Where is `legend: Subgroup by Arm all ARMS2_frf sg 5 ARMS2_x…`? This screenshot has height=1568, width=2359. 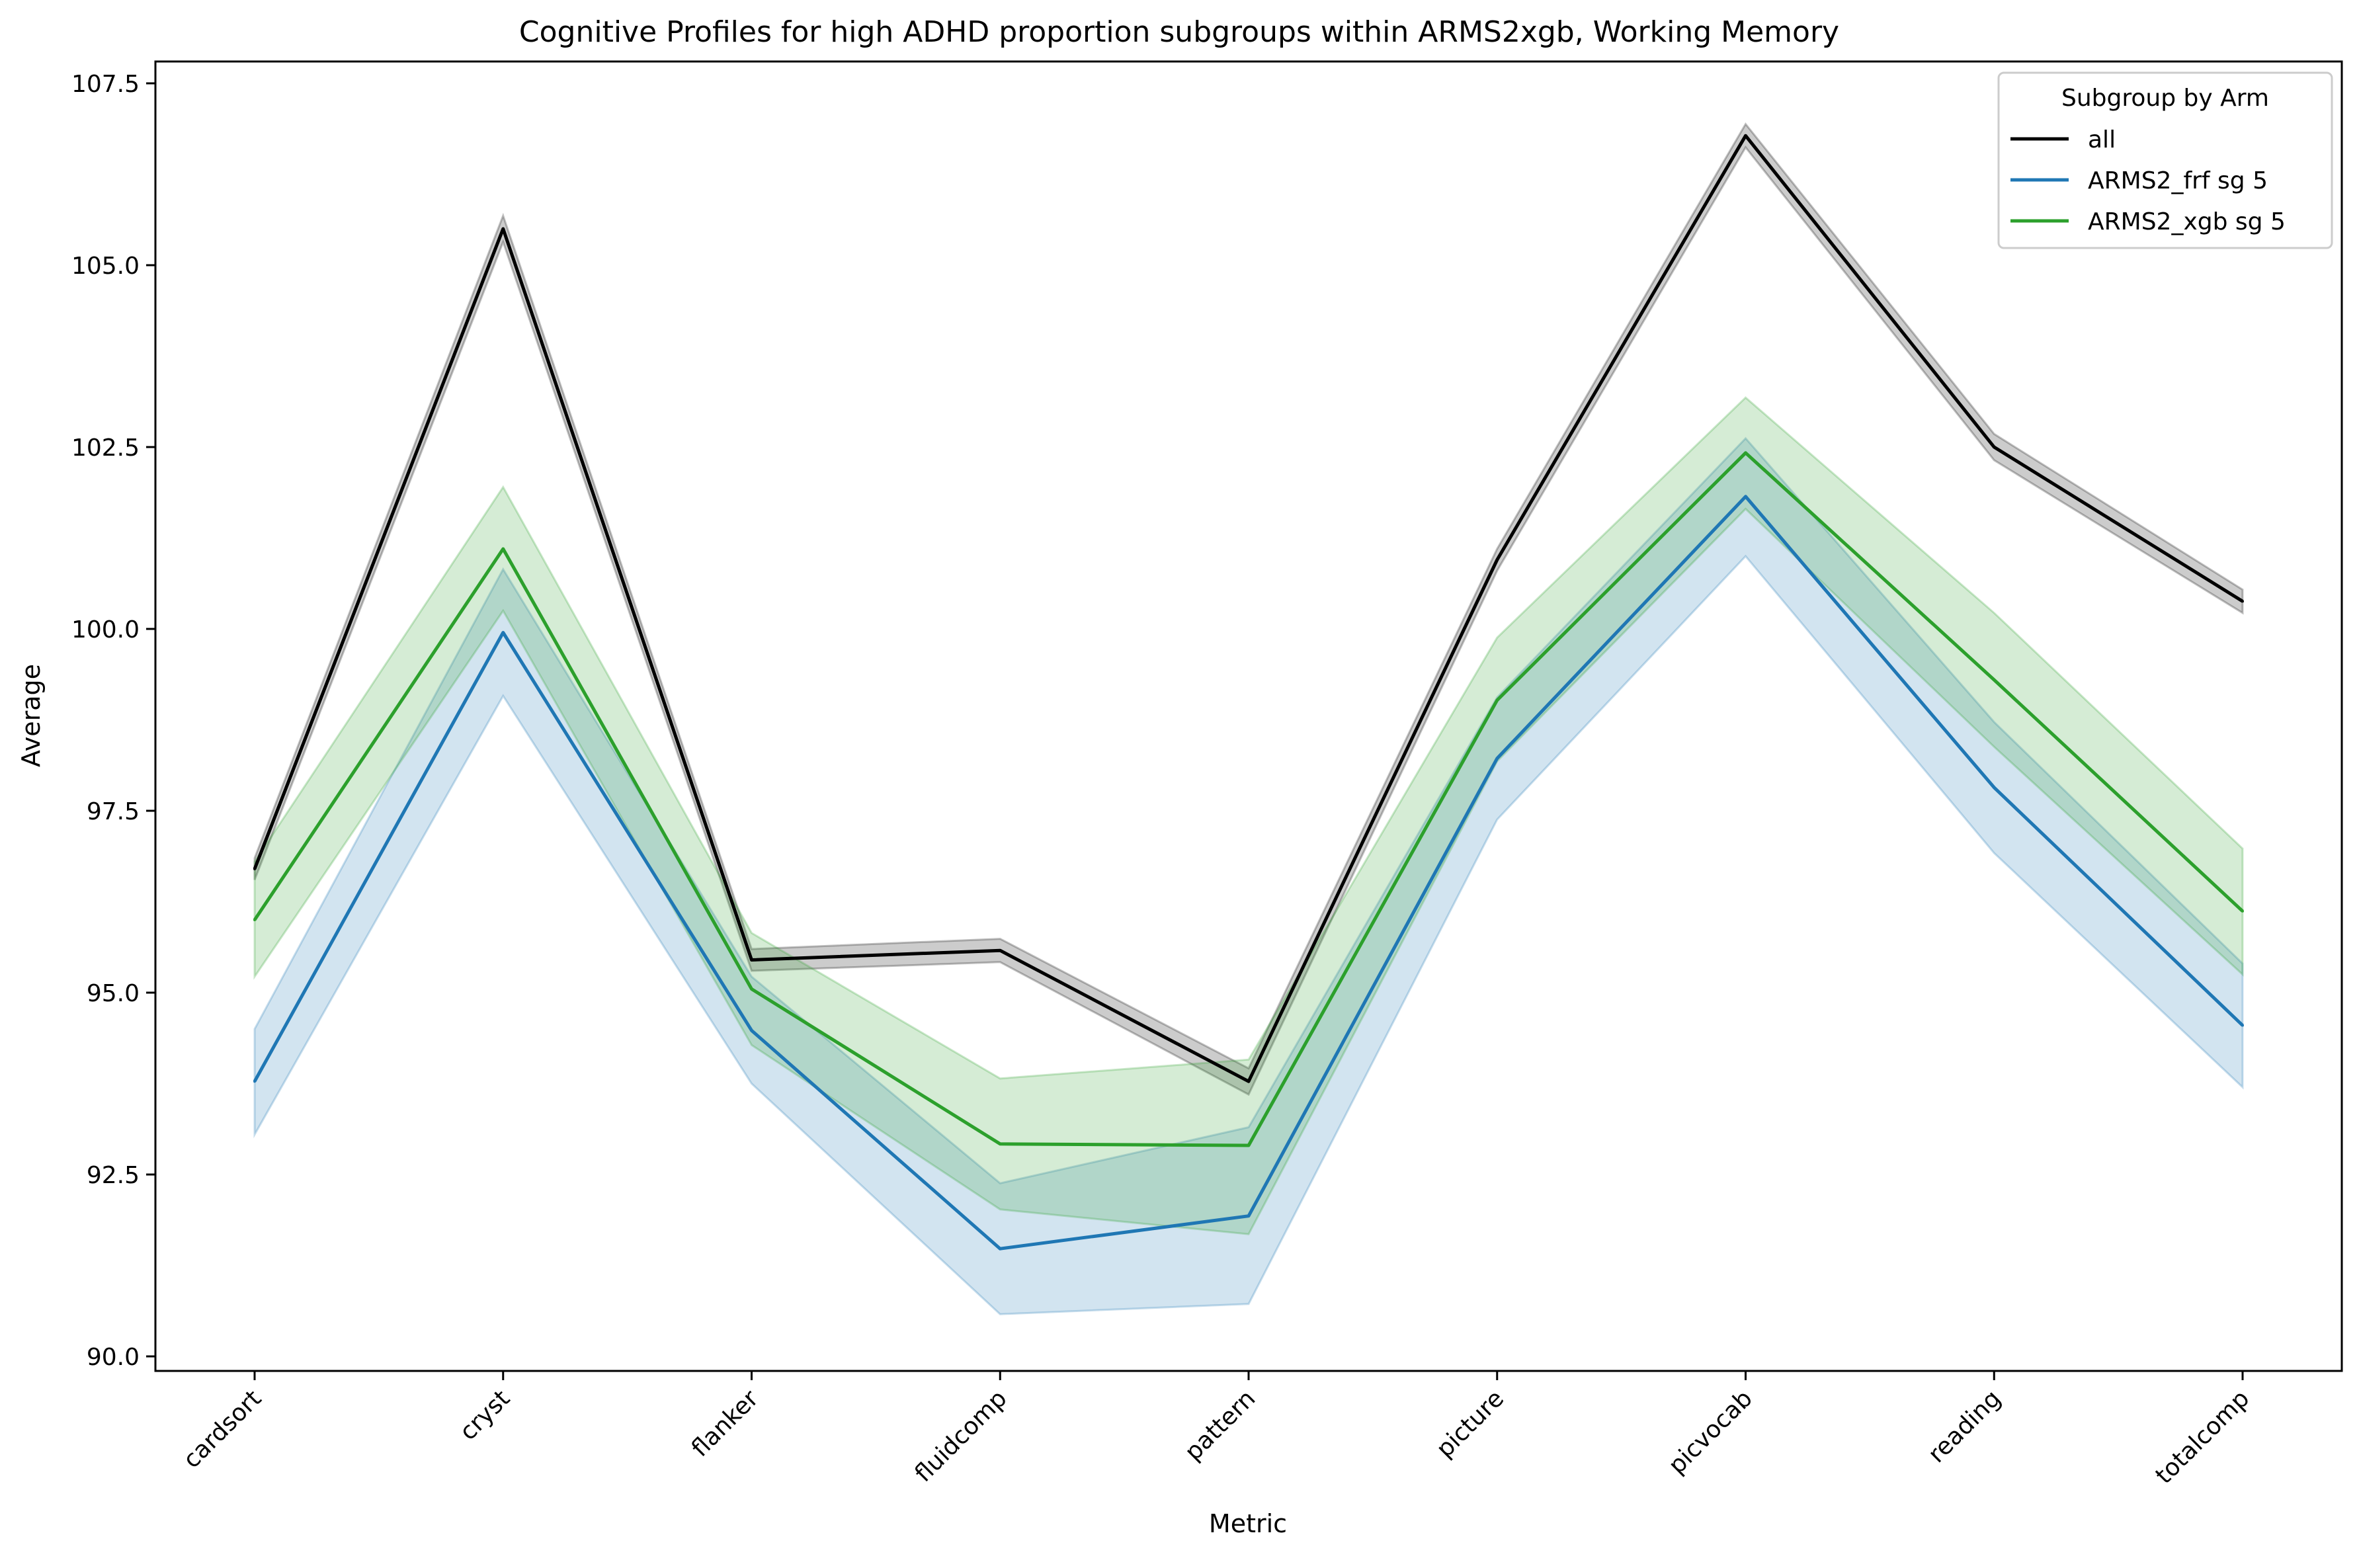 legend: Subgroup by Arm all ARMS2_frf sg 5 ARMS2_x… is located at coordinates (2165, 160).